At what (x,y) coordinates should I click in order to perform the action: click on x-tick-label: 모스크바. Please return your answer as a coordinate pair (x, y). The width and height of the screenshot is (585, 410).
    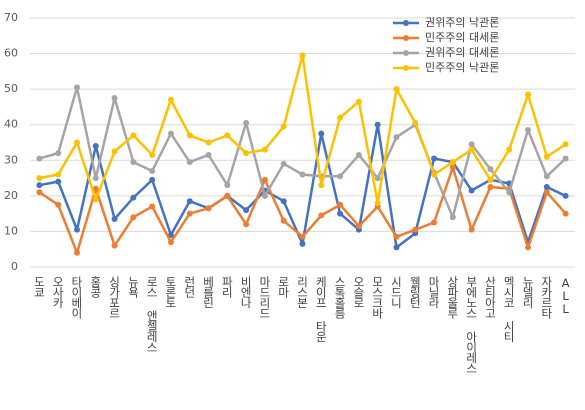
    Looking at the image, I should click on (378, 297).